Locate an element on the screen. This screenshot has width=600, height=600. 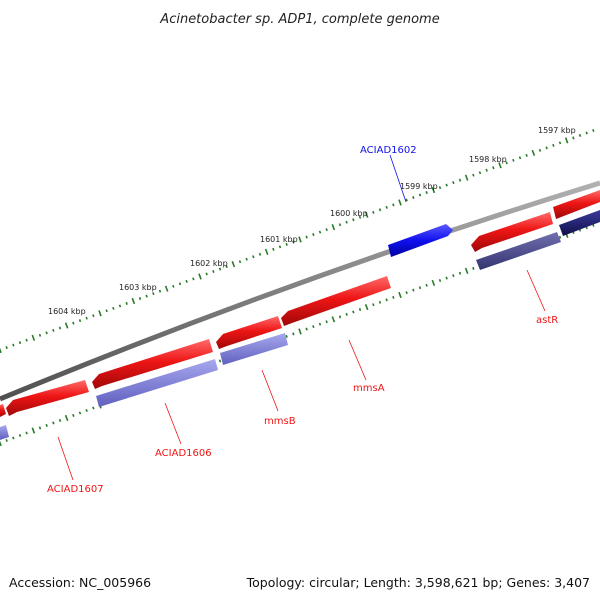
ruler-label-1599: 1599 kbp is located at coordinates (419, 186).